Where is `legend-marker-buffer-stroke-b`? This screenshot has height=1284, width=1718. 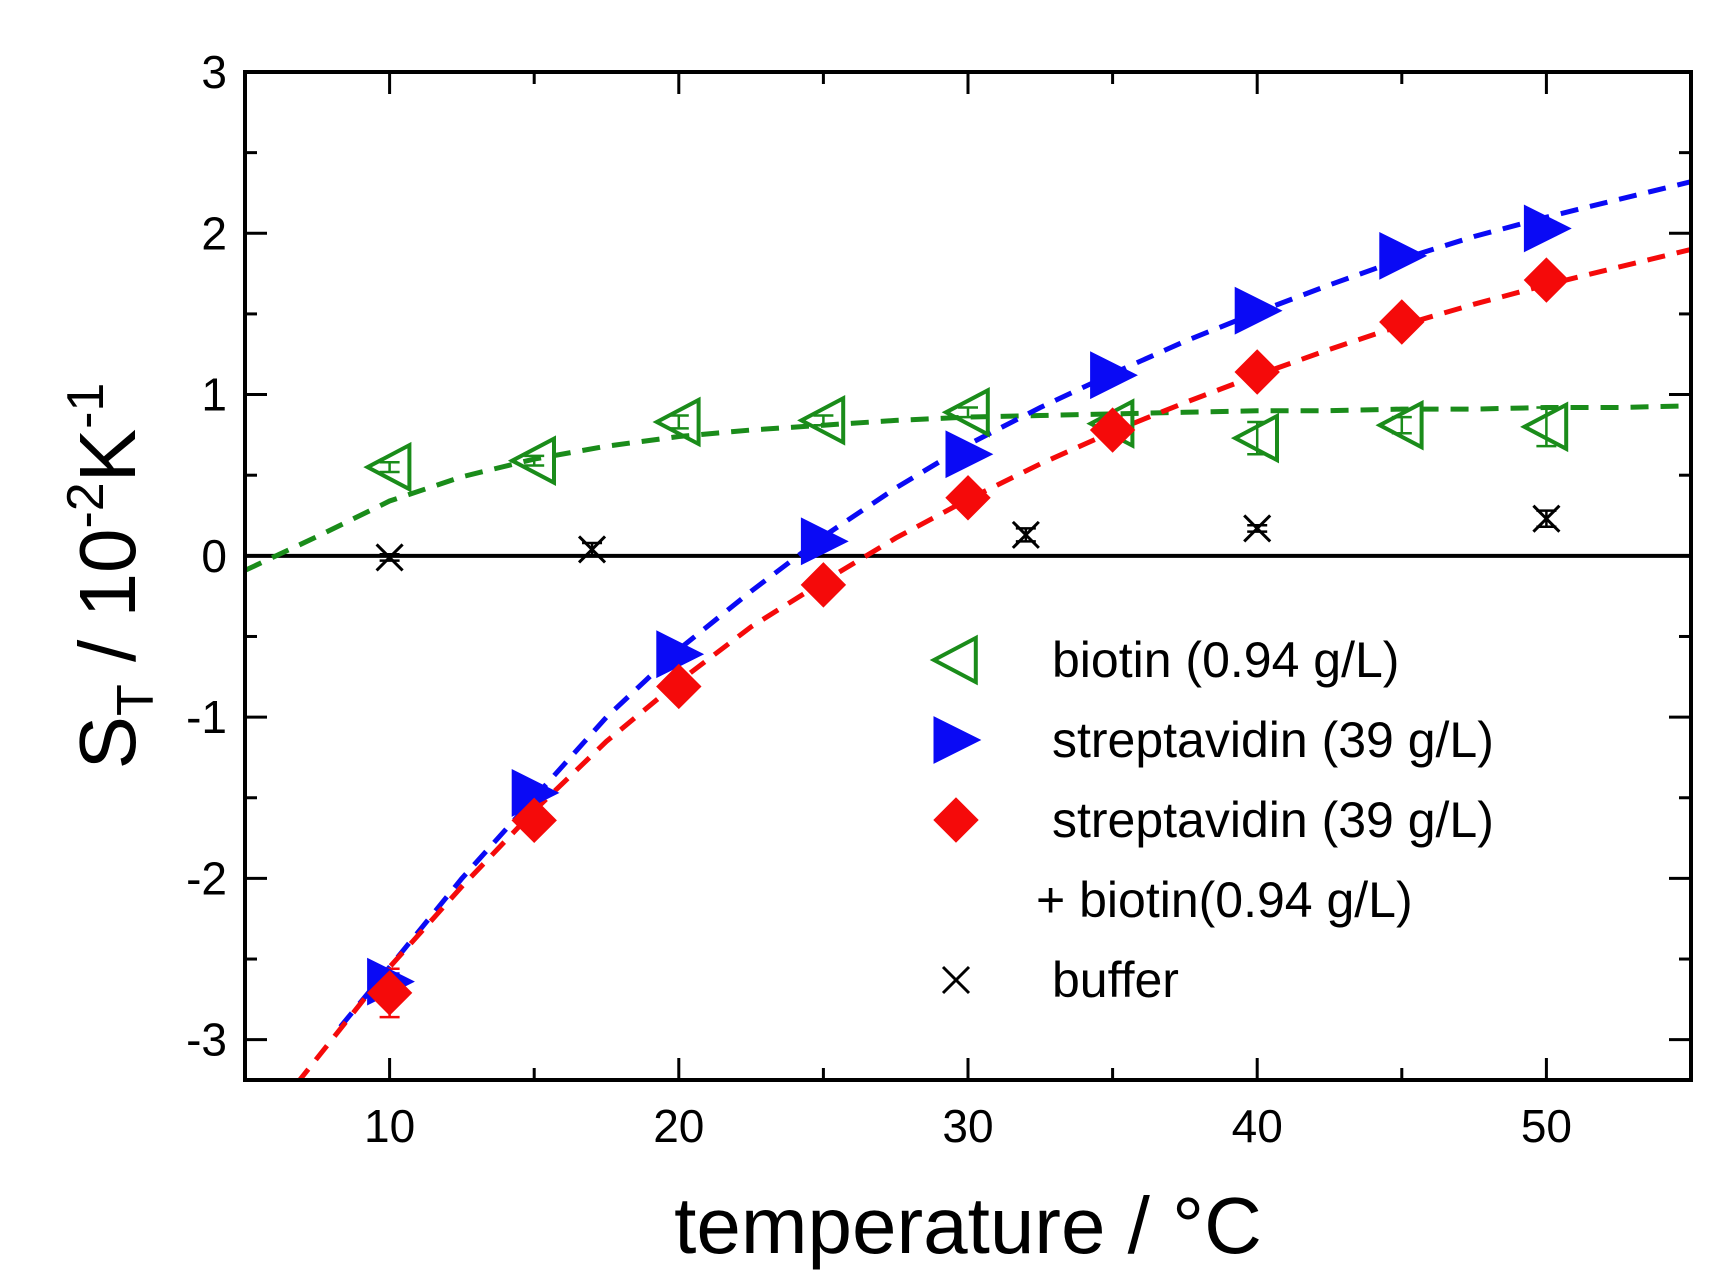
legend-marker-buffer-stroke-b is located at coordinates (956, 980).